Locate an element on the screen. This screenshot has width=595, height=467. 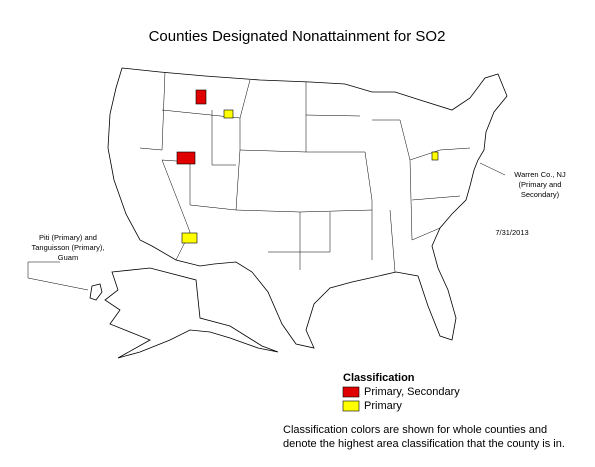
annotation: Piti (Primary) and is located at coordinates (68, 237).